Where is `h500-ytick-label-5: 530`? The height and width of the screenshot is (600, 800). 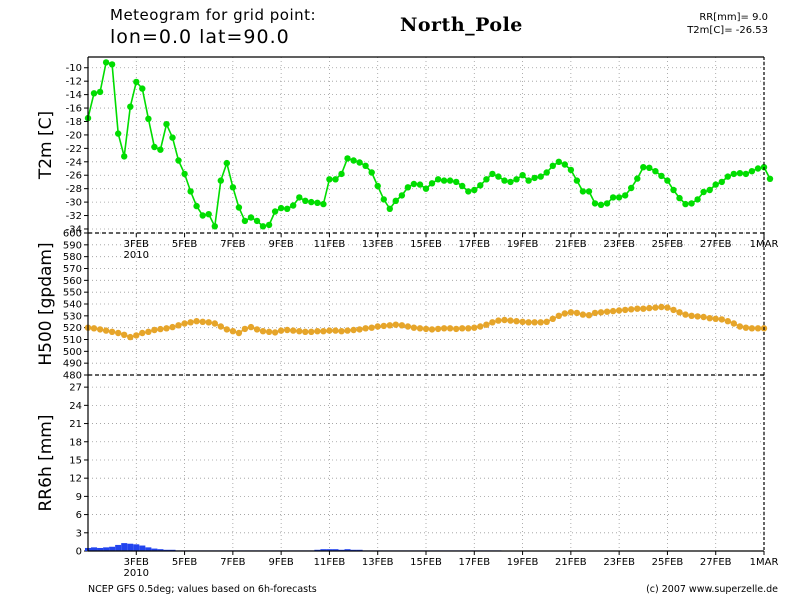
h500-ytick-label-5: 530 is located at coordinates (72, 316).